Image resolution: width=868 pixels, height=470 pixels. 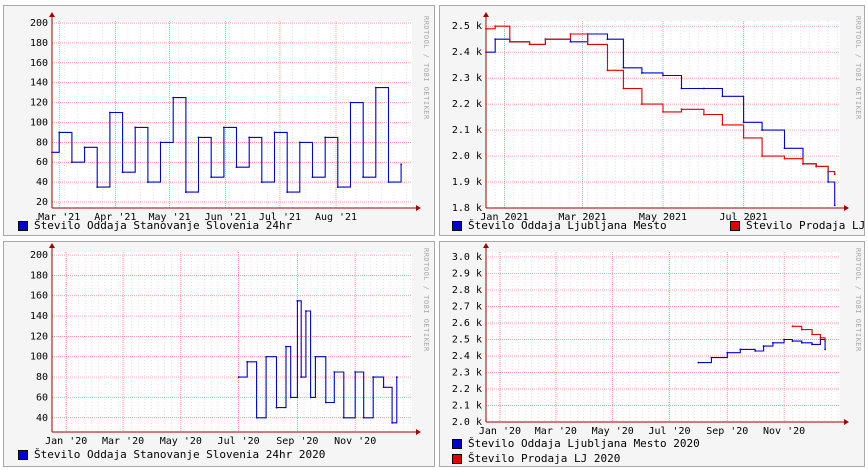 What do you see at coordinates (486, 14) in the screenshot?
I see `y-axis-arrow` at bounding box center [486, 14].